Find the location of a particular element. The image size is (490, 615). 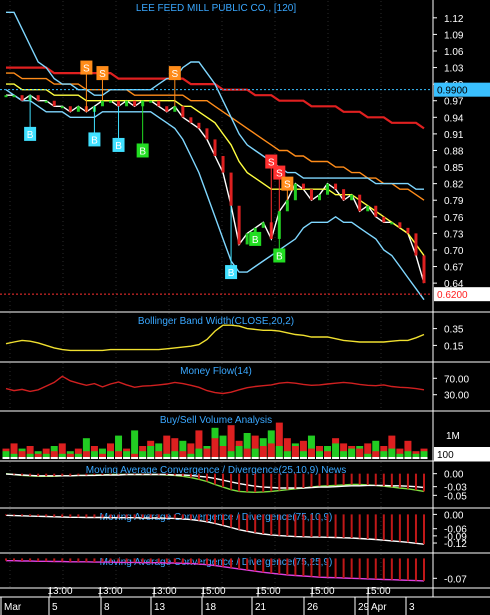

y-tick-label: 1.12 is located at coordinates (454, 19).